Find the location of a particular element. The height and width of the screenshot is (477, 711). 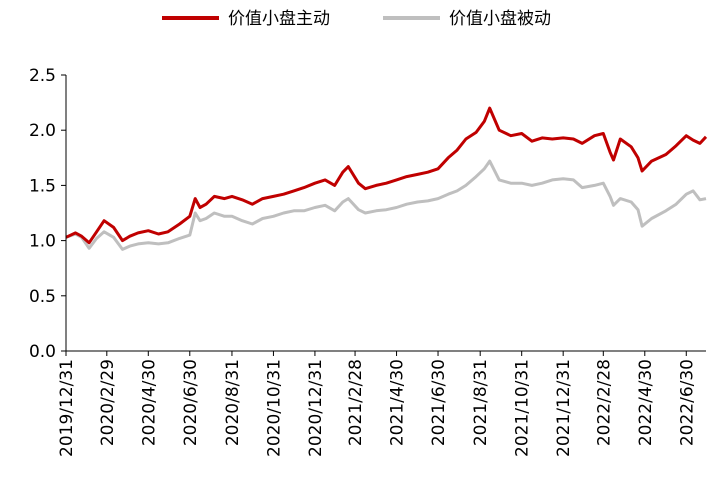

x-tick-label: 2022/2/28 is located at coordinates (604, 402).